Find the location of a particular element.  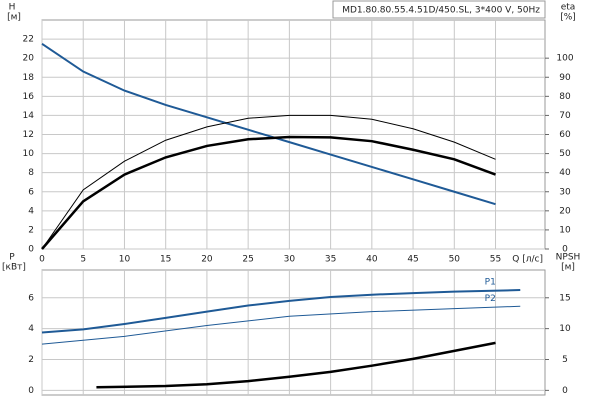

x-axis-label: Q [л/с] is located at coordinates (527, 260).